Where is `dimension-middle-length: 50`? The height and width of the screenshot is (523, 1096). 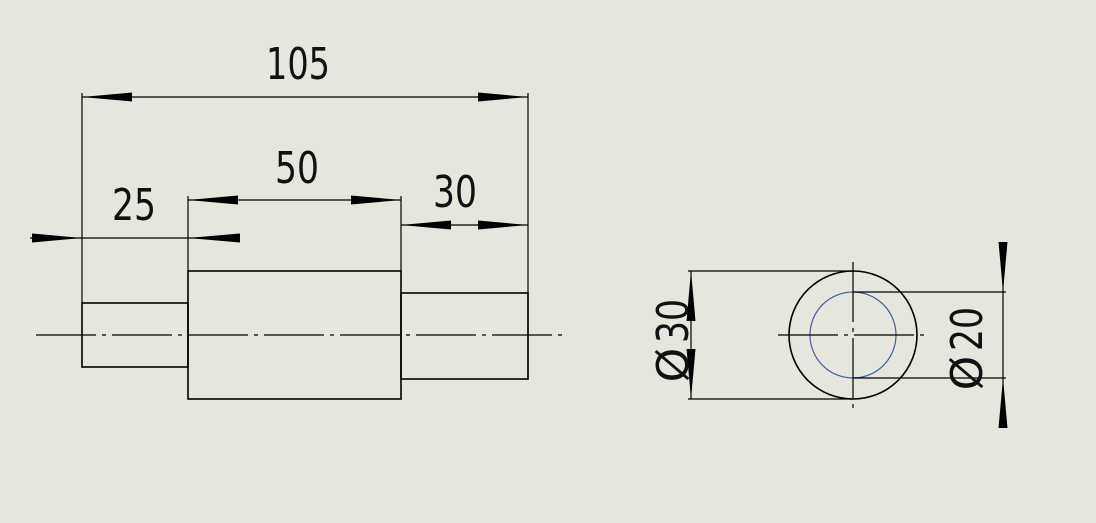 dimension-middle-length: 50 is located at coordinates (294, 207).